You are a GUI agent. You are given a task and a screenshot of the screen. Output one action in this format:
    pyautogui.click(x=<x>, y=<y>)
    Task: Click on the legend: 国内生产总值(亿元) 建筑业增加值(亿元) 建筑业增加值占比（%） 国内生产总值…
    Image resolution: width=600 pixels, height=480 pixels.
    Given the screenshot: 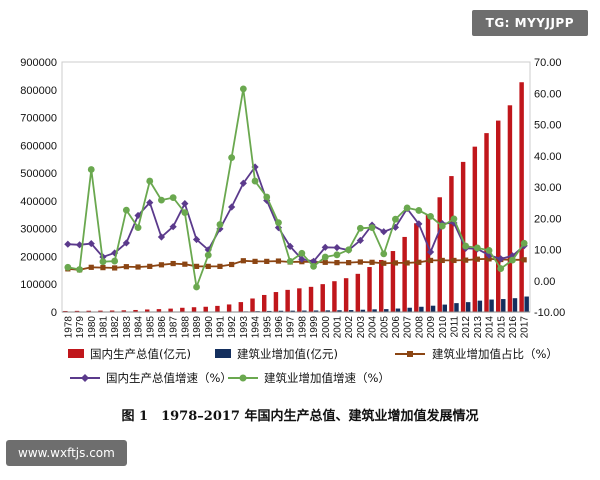 What is the action you would take?
    pyautogui.click(x=313, y=366)
    